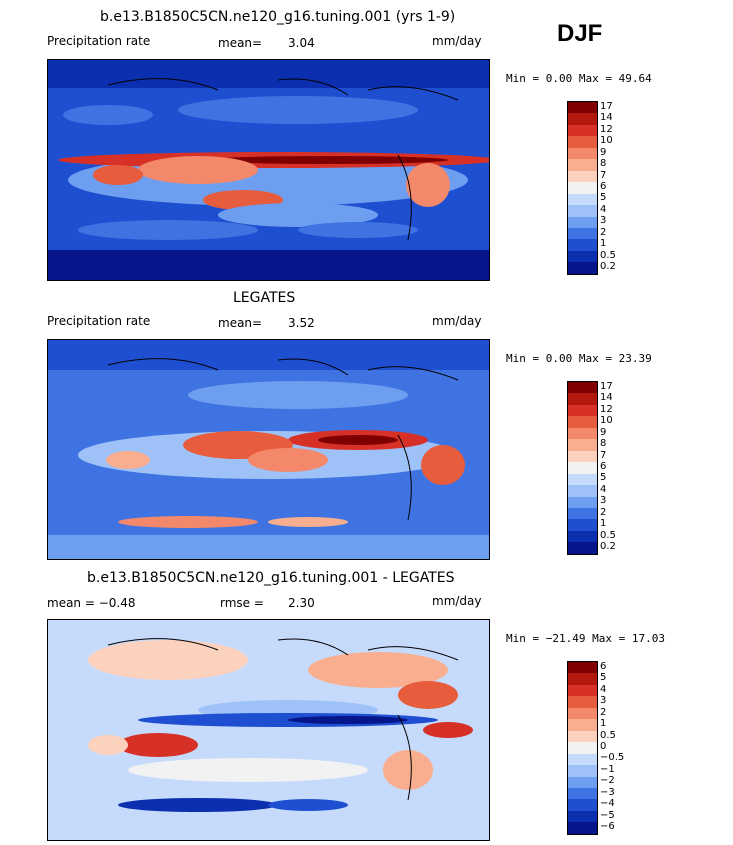 Image resolution: width=733 pixels, height=845 pixels. What do you see at coordinates (579, 358) in the screenshot?
I see `panel2-range: Min = 0.00 Max = 23.39` at bounding box center [579, 358].